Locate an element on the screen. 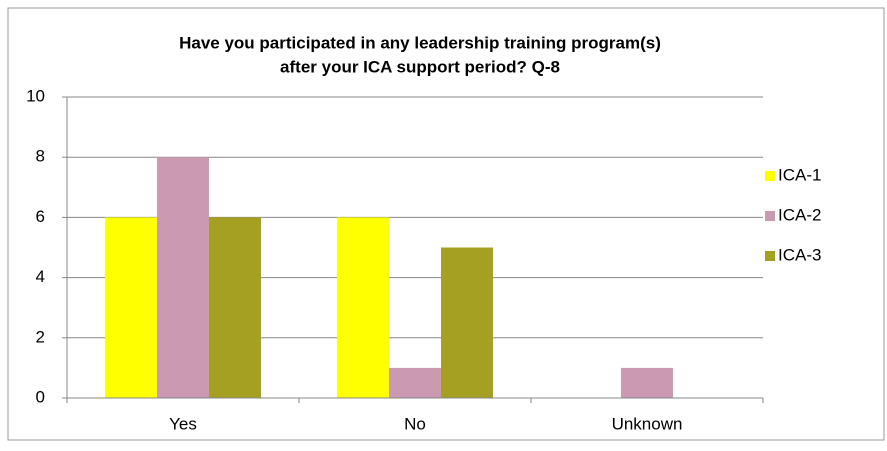  y-tick-label: 0 is located at coordinates (40, 396).